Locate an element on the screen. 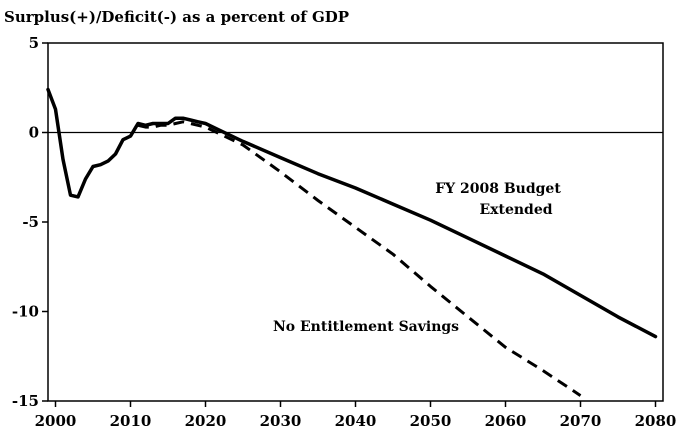  x-tick-label: 2060 is located at coordinates (506, 421).